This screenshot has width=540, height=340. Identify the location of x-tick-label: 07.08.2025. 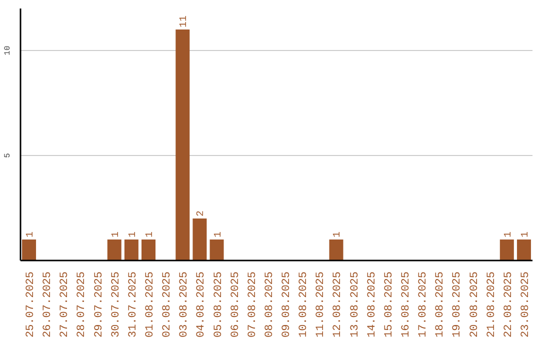
(252, 304).